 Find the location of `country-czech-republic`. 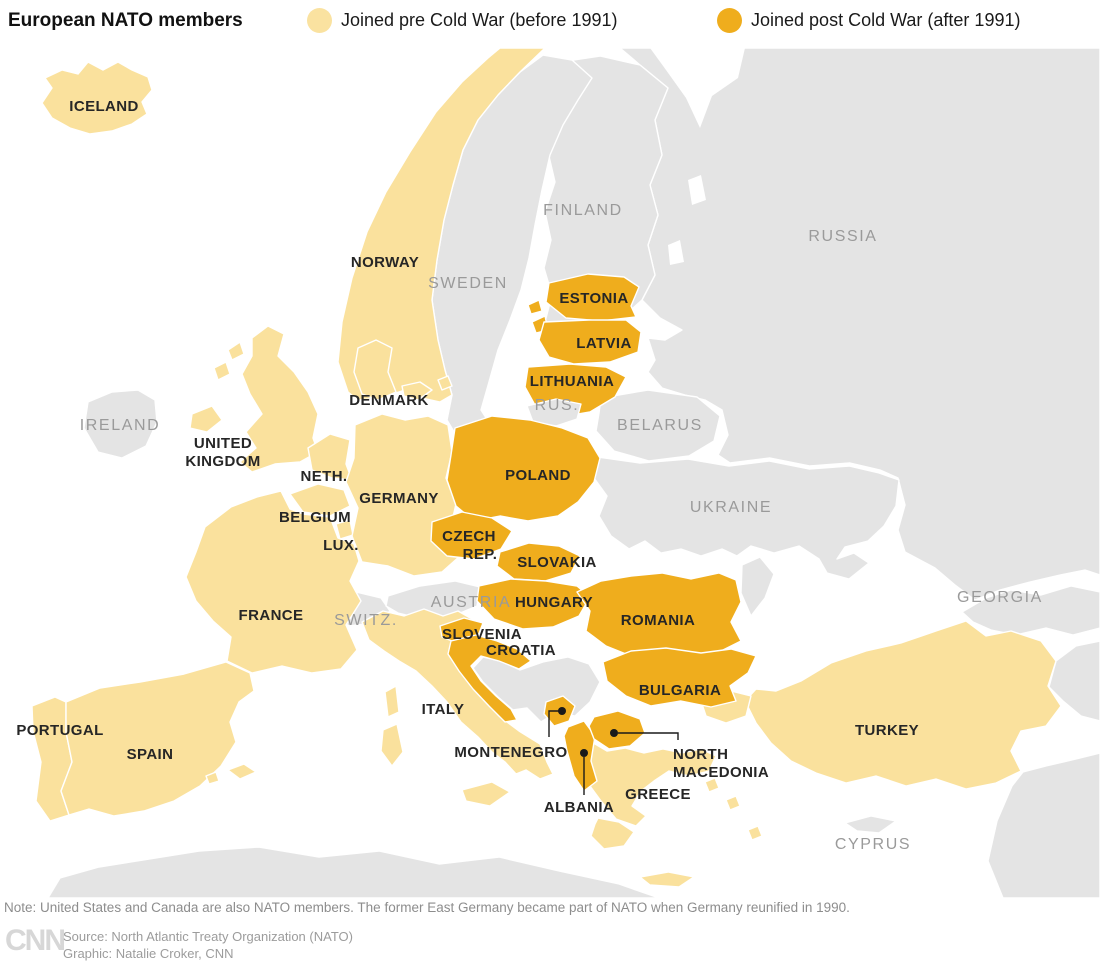

country-czech-republic is located at coordinates (471, 535).